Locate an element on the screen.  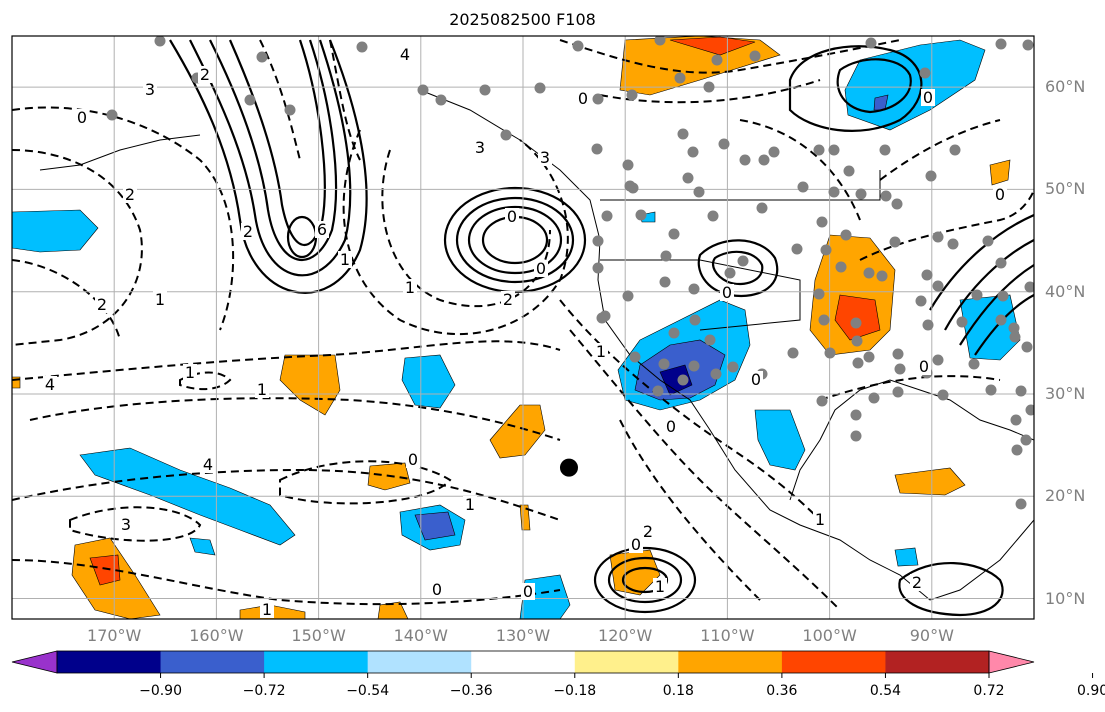
colorbar is located at coordinates (552, 664).